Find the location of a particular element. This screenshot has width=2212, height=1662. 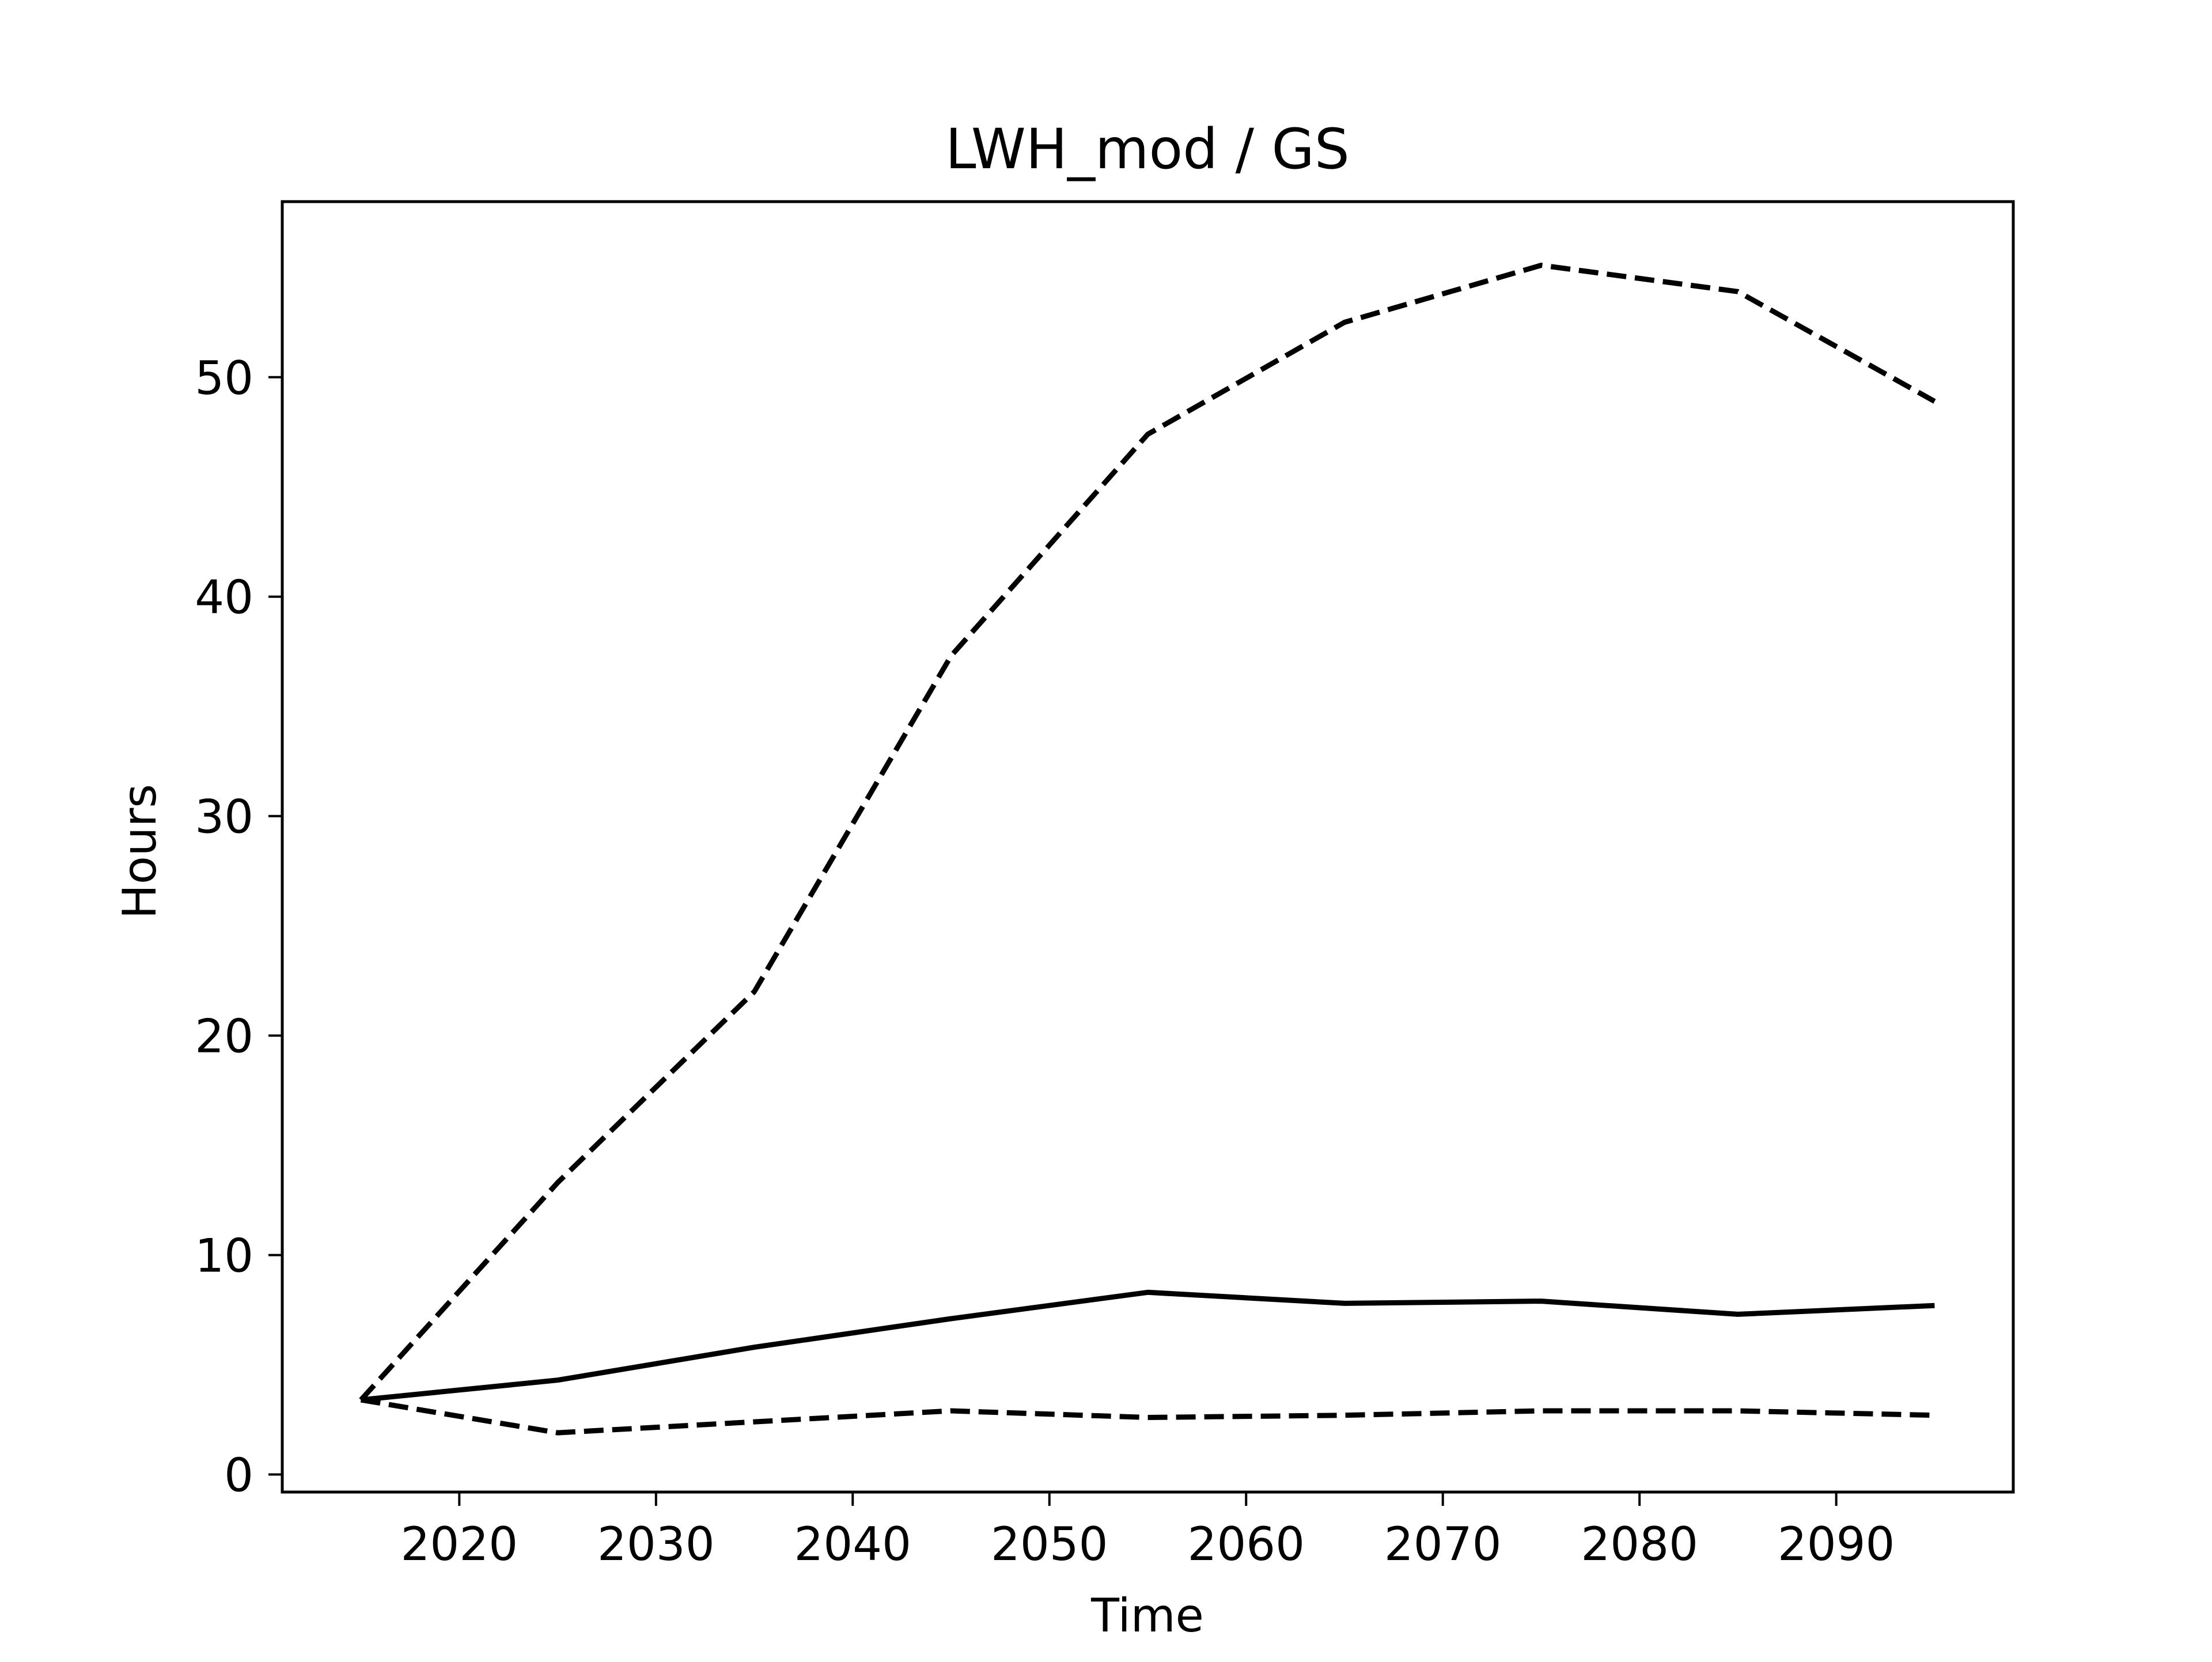

x-tick-label: 2060 is located at coordinates (1246, 1544).